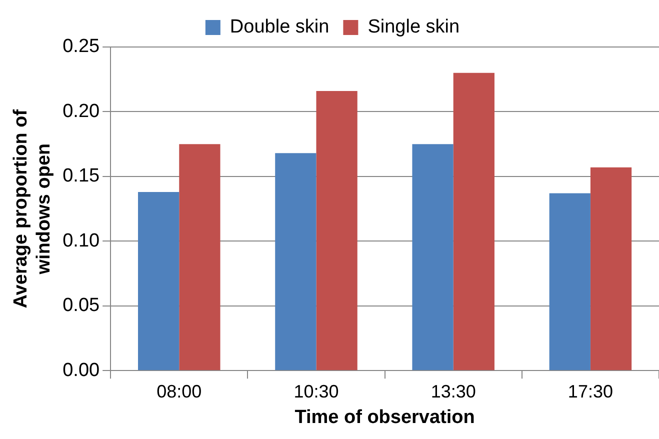 The image size is (659, 439). What do you see at coordinates (32, 208) in the screenshot?
I see `y-axis-title: Average proportion of windows open` at bounding box center [32, 208].